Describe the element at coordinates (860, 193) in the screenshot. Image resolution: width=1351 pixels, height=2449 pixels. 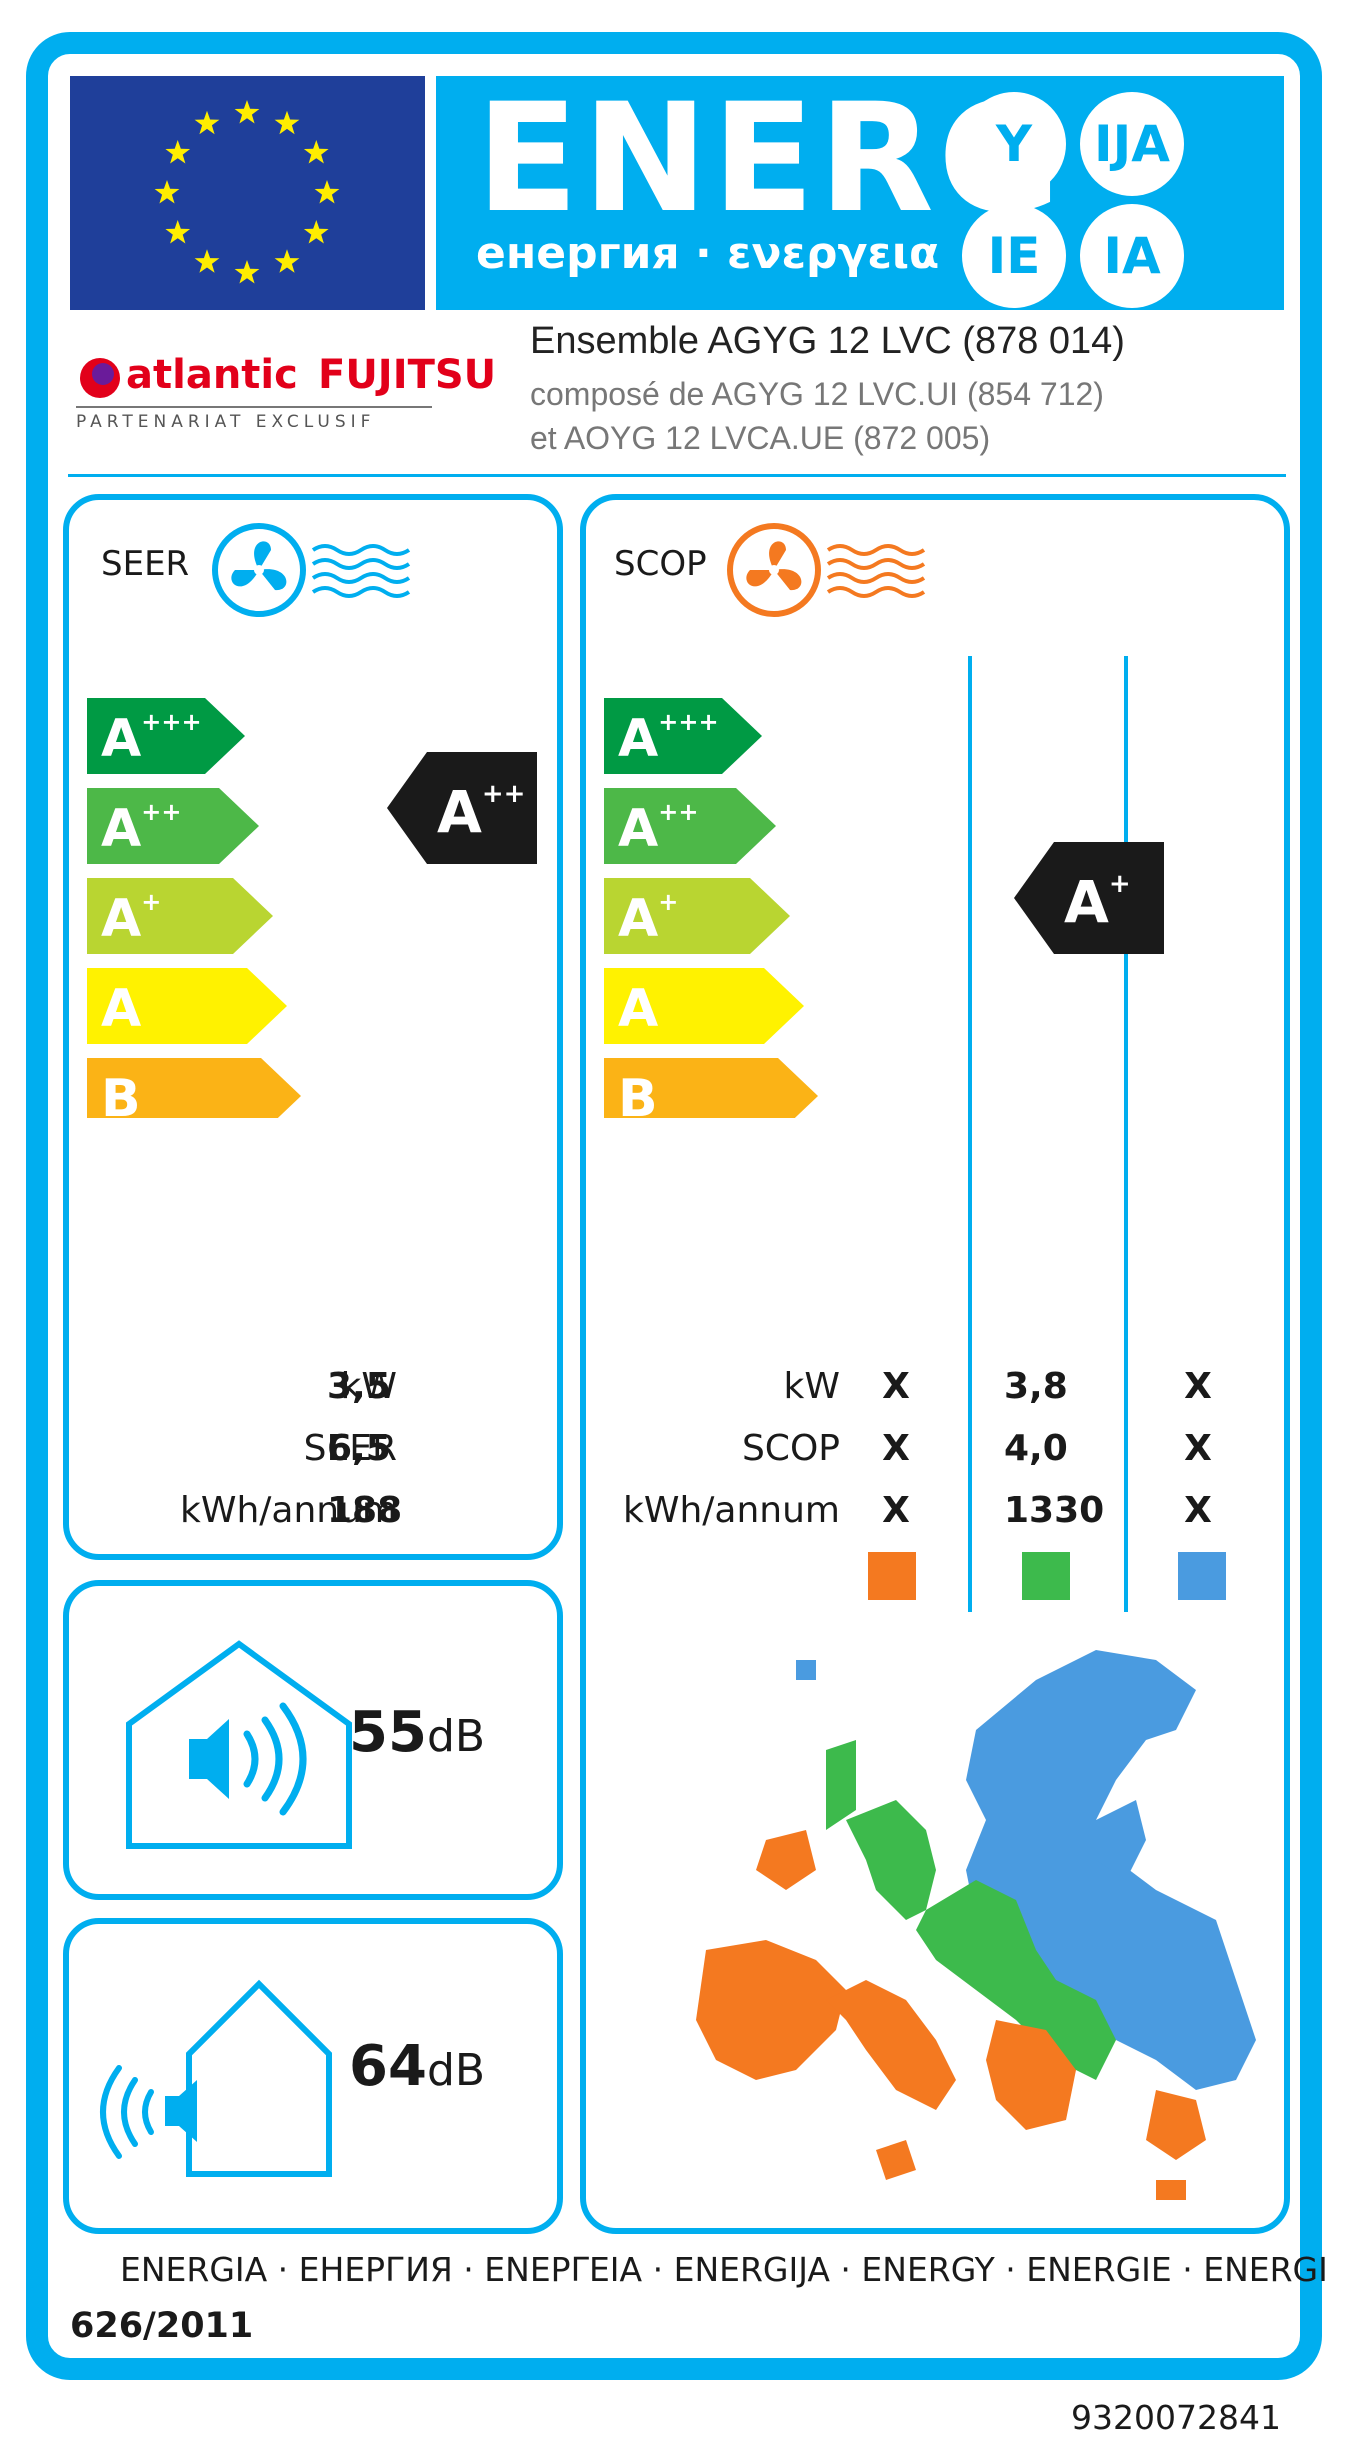
I see `energy-banner: ENERG енергия · ενεργεια Y IJA IE IA` at that location.